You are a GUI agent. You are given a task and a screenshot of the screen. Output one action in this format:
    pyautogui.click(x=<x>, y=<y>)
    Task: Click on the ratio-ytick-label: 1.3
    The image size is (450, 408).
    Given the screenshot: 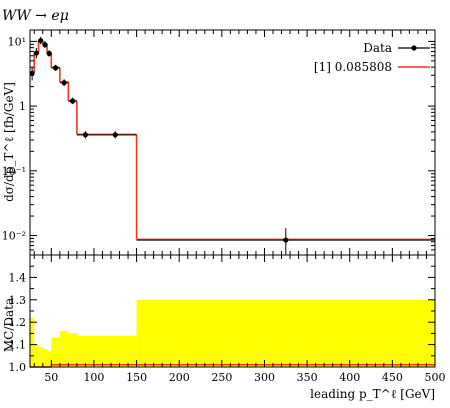 What is the action you would take?
    pyautogui.click(x=18, y=300)
    